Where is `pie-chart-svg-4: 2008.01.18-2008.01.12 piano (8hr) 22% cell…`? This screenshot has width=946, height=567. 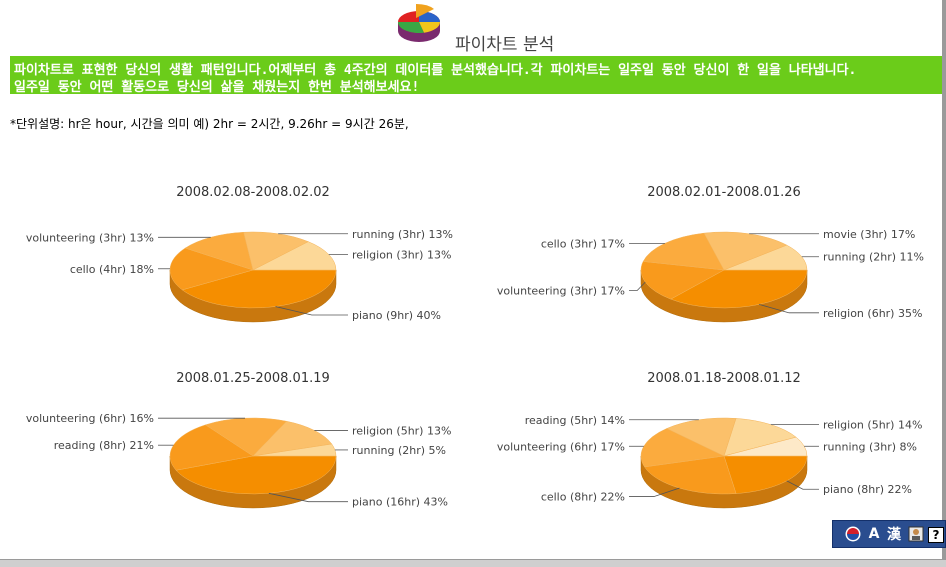 pie-chart-svg-4: 2008.01.18-2008.01.12 piano (8hr) 22% cell… is located at coordinates (709, 440).